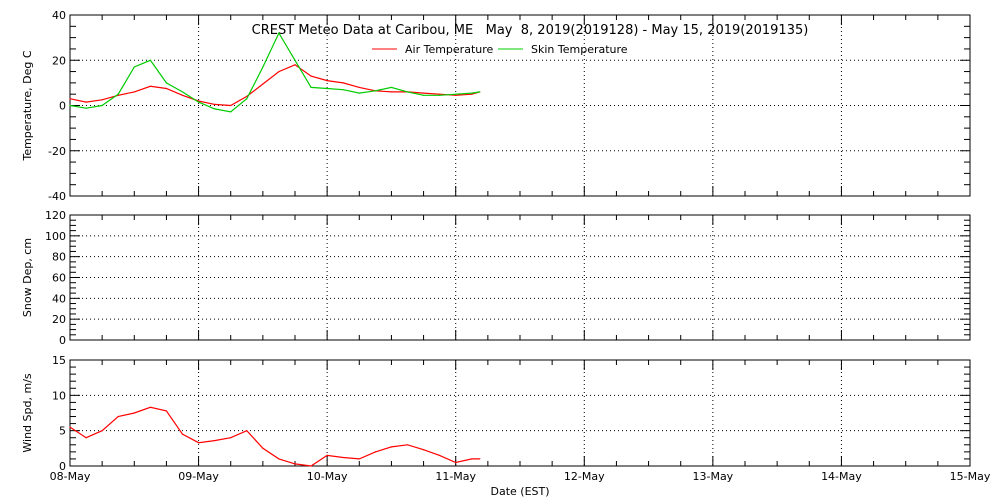 Image resolution: width=1000 pixels, height=504 pixels. I want to click on x-tick-label: 08-May, so click(70, 476).